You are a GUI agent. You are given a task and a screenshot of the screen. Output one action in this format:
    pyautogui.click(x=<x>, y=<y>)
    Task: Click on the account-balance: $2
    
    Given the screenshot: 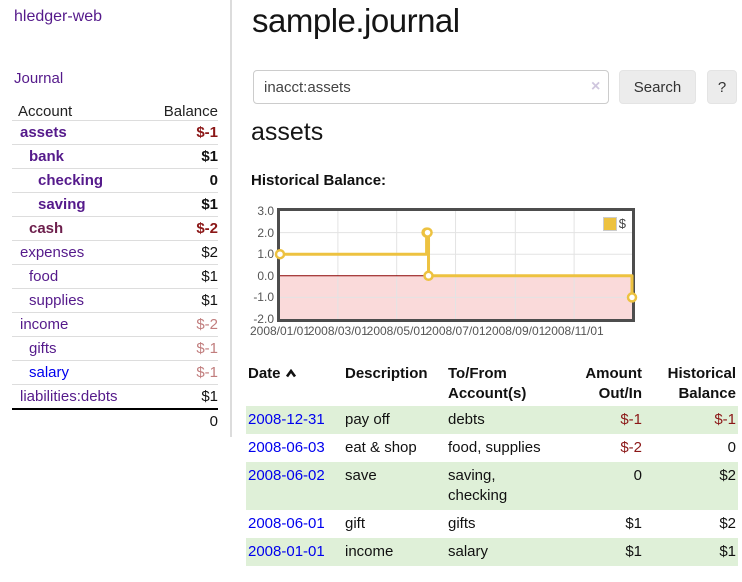 What is the action you would take?
    pyautogui.click(x=183, y=252)
    